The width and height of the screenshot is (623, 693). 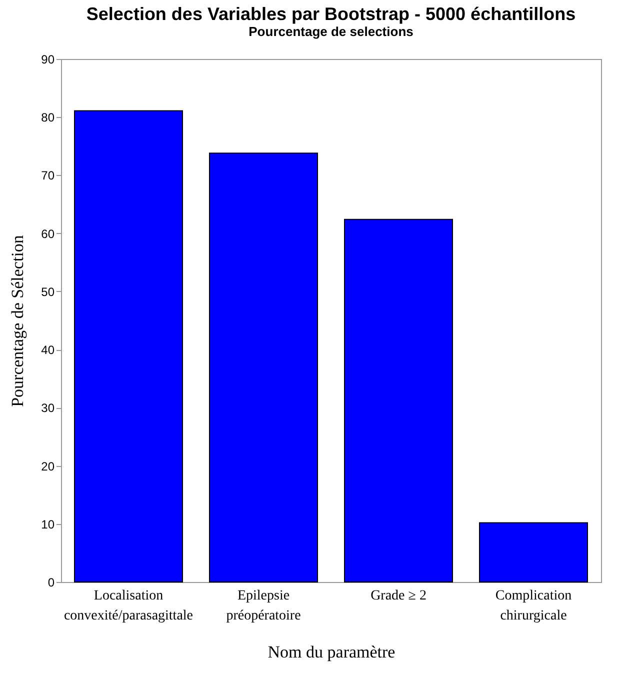 I want to click on x-tick-label: Grade ≥ 2, so click(x=398, y=596).